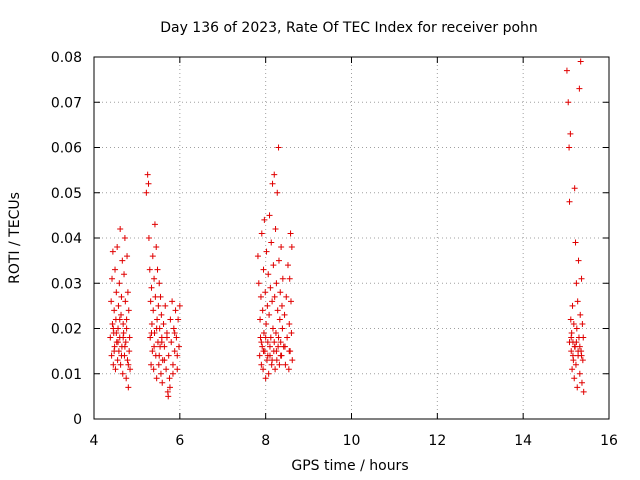 The width and height of the screenshot is (640, 480). What do you see at coordinates (354, 441) in the screenshot?
I see `x-tick-labels: 4 6 8 10 12 14 16` at bounding box center [354, 441].